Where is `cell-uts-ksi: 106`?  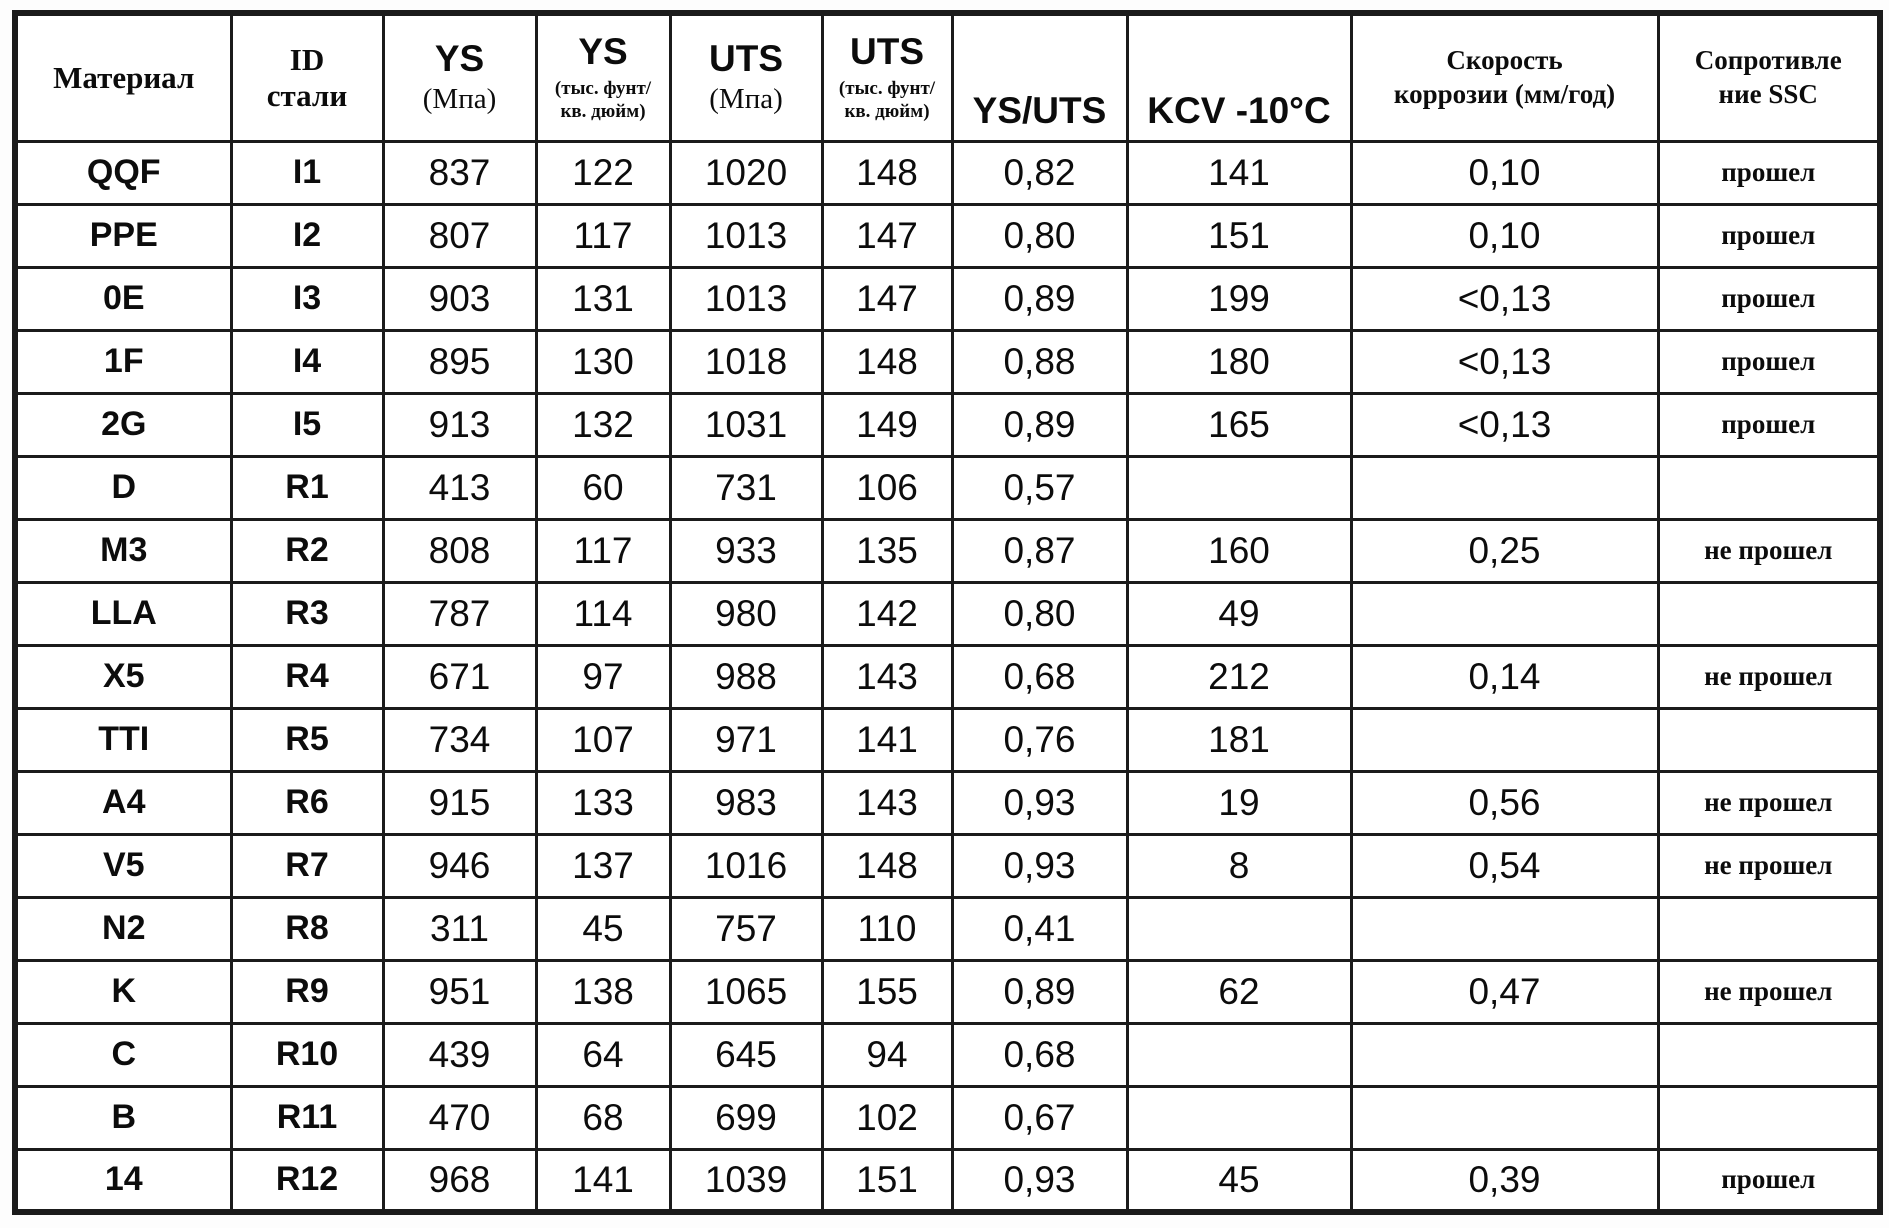 cell-uts-ksi: 106 is located at coordinates (887, 487).